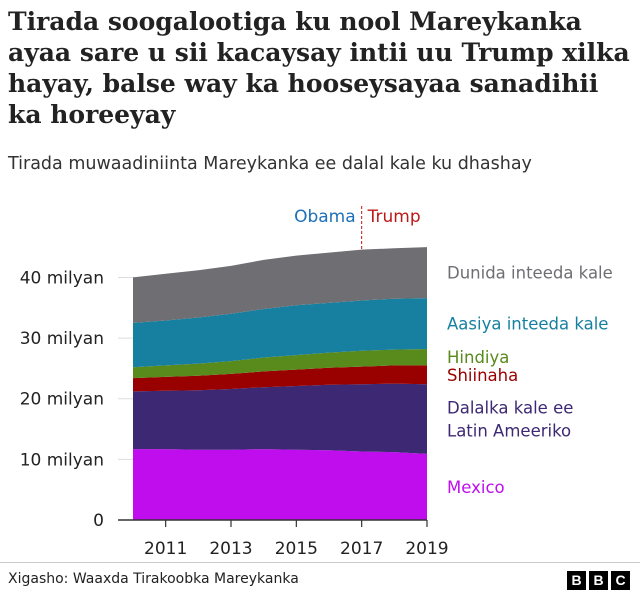 The height and width of the screenshot is (594, 640). What do you see at coordinates (296, 549) in the screenshot?
I see `x-tick-label: 2015` at bounding box center [296, 549].